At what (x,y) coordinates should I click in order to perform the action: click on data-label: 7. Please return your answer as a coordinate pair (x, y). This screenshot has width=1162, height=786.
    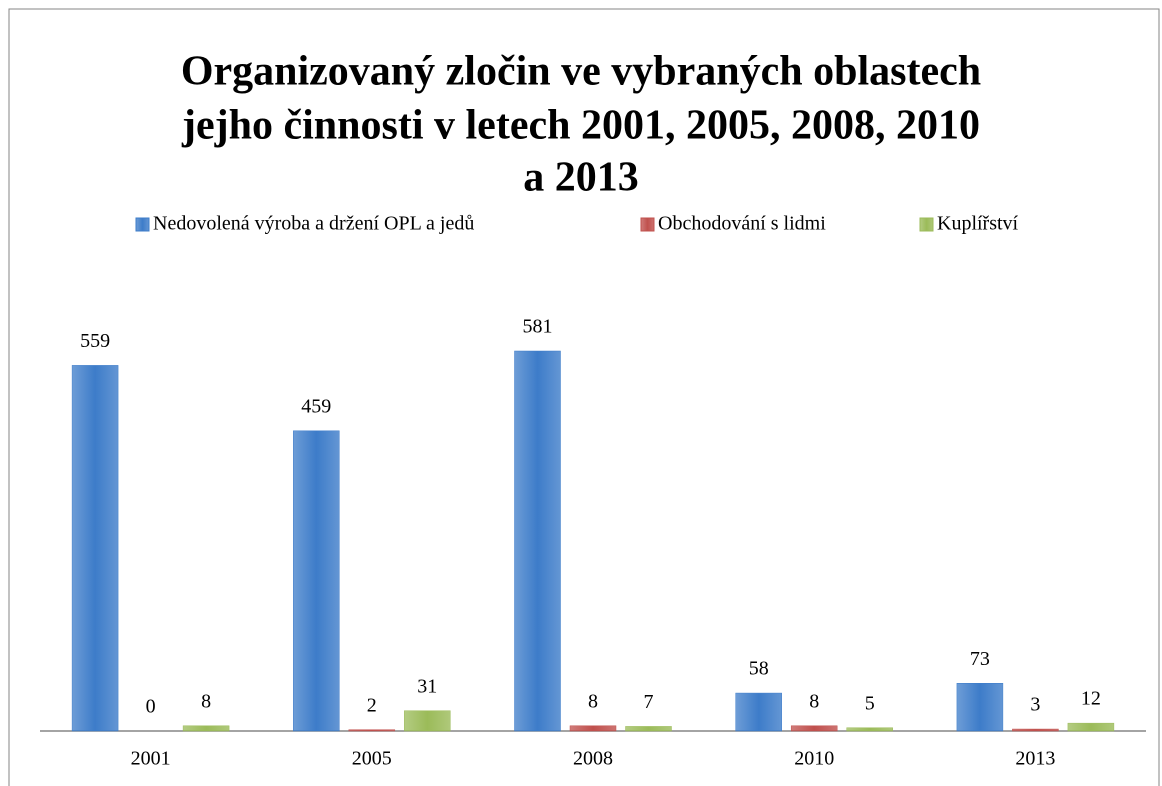
    Looking at the image, I should click on (649, 702).